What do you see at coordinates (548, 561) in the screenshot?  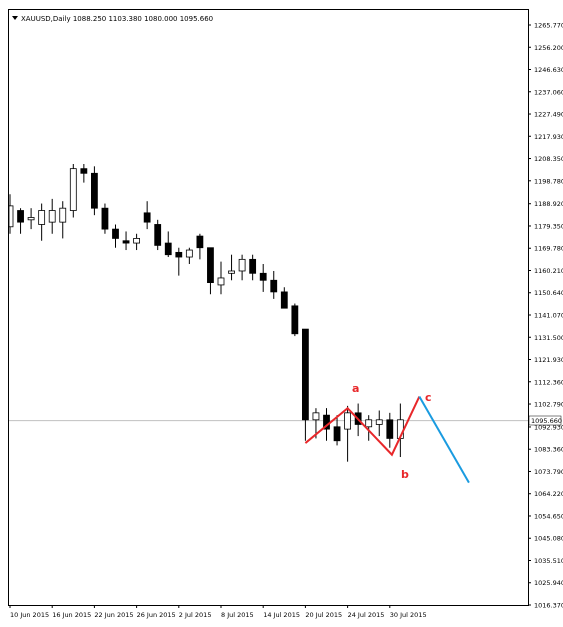 I see `y-tick-label: 1035.510` at bounding box center [548, 561].